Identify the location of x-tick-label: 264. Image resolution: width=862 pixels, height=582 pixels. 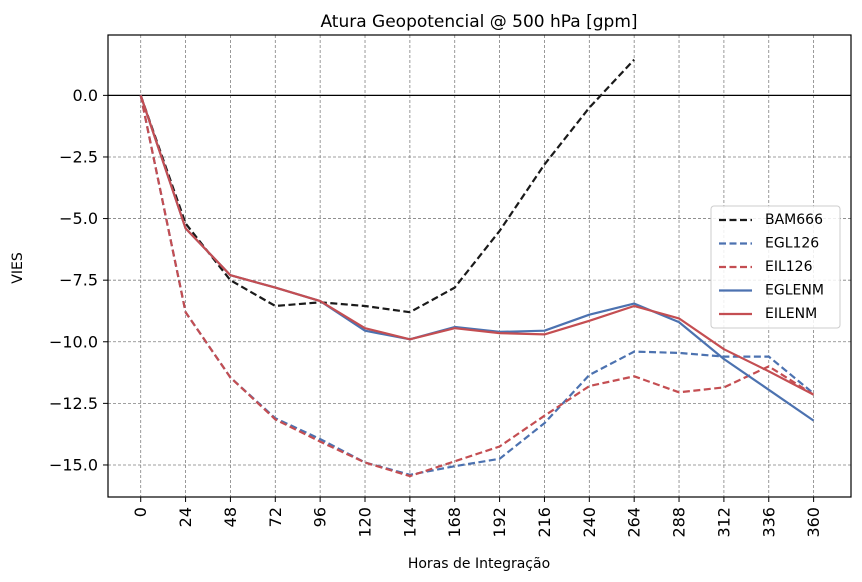
(634, 522).